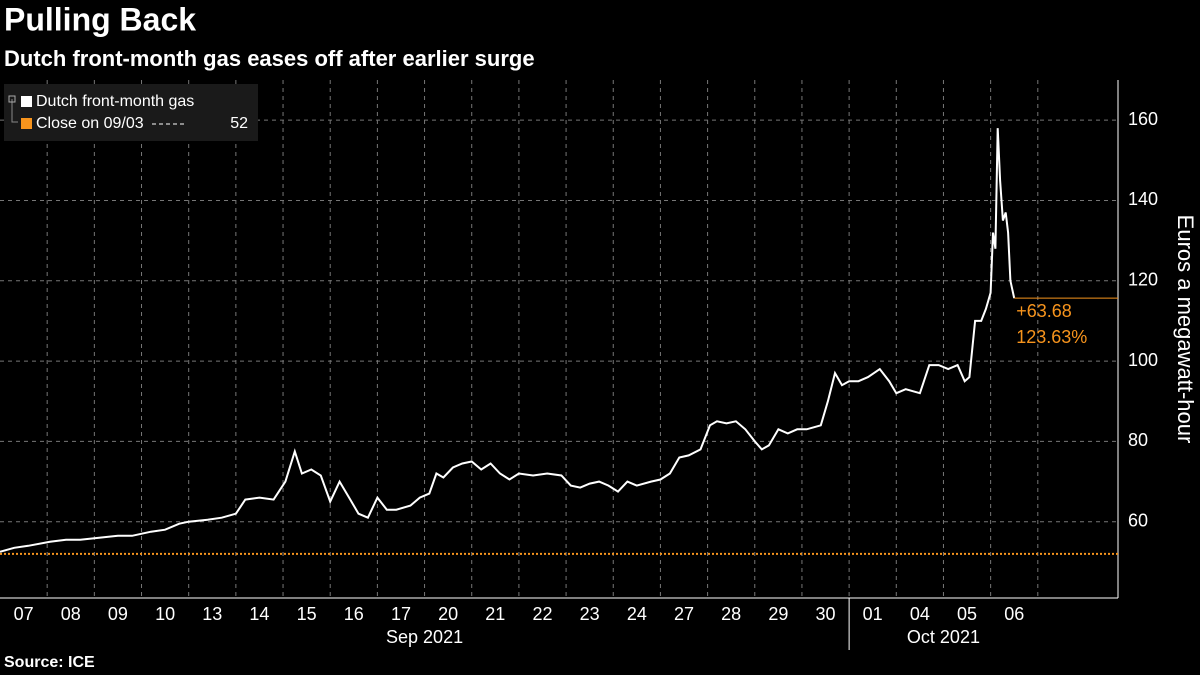 The width and height of the screenshot is (1200, 675). What do you see at coordinates (731, 614) in the screenshot?
I see `x-tick-label: 28` at bounding box center [731, 614].